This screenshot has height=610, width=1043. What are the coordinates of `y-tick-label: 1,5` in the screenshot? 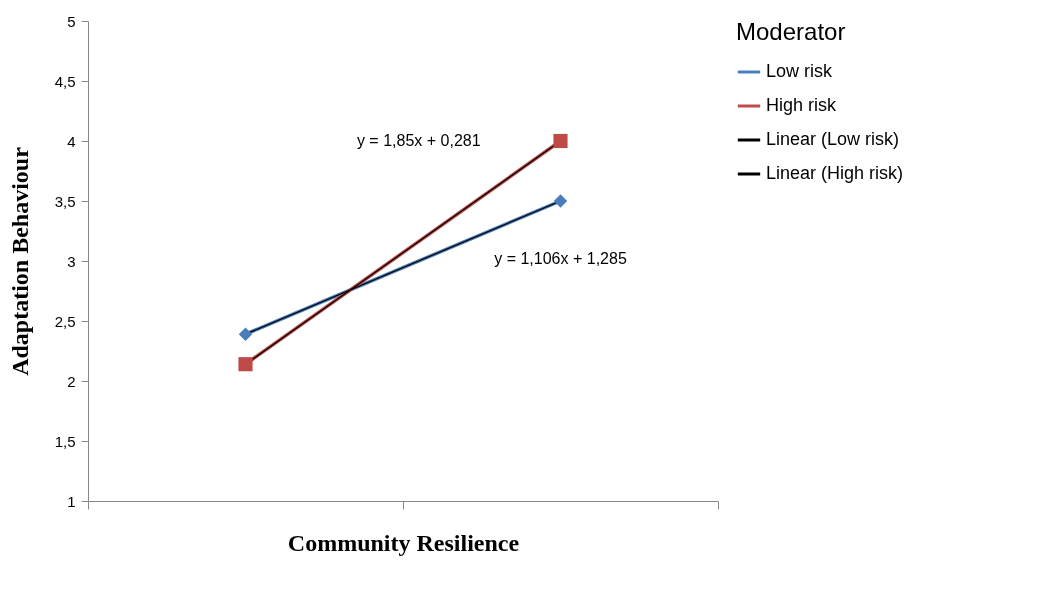 It's located at (65, 441).